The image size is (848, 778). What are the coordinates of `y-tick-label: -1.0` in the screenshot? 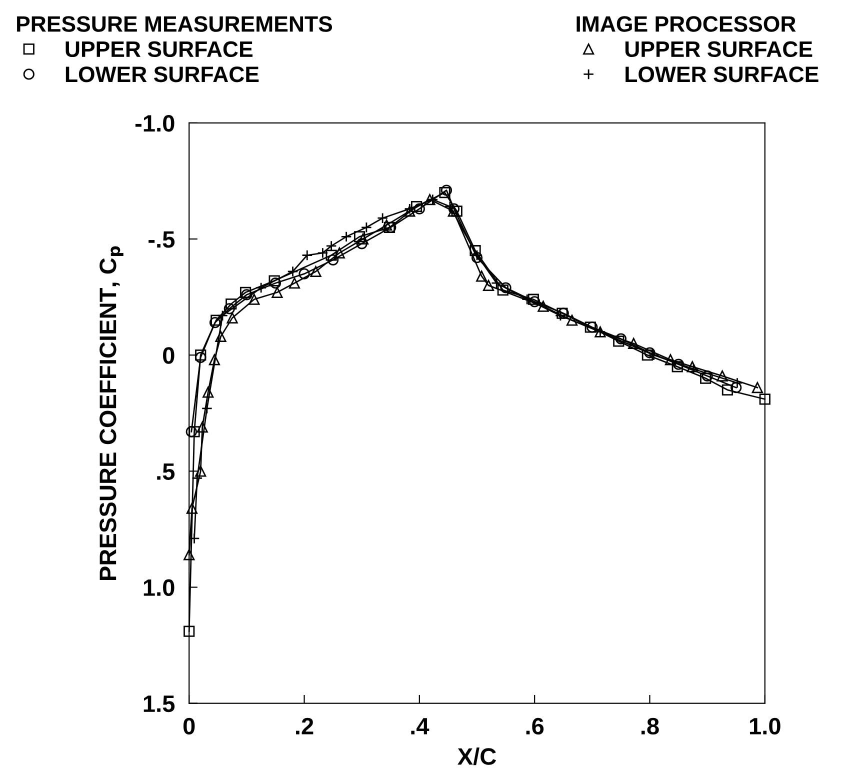 It's located at (154, 123).